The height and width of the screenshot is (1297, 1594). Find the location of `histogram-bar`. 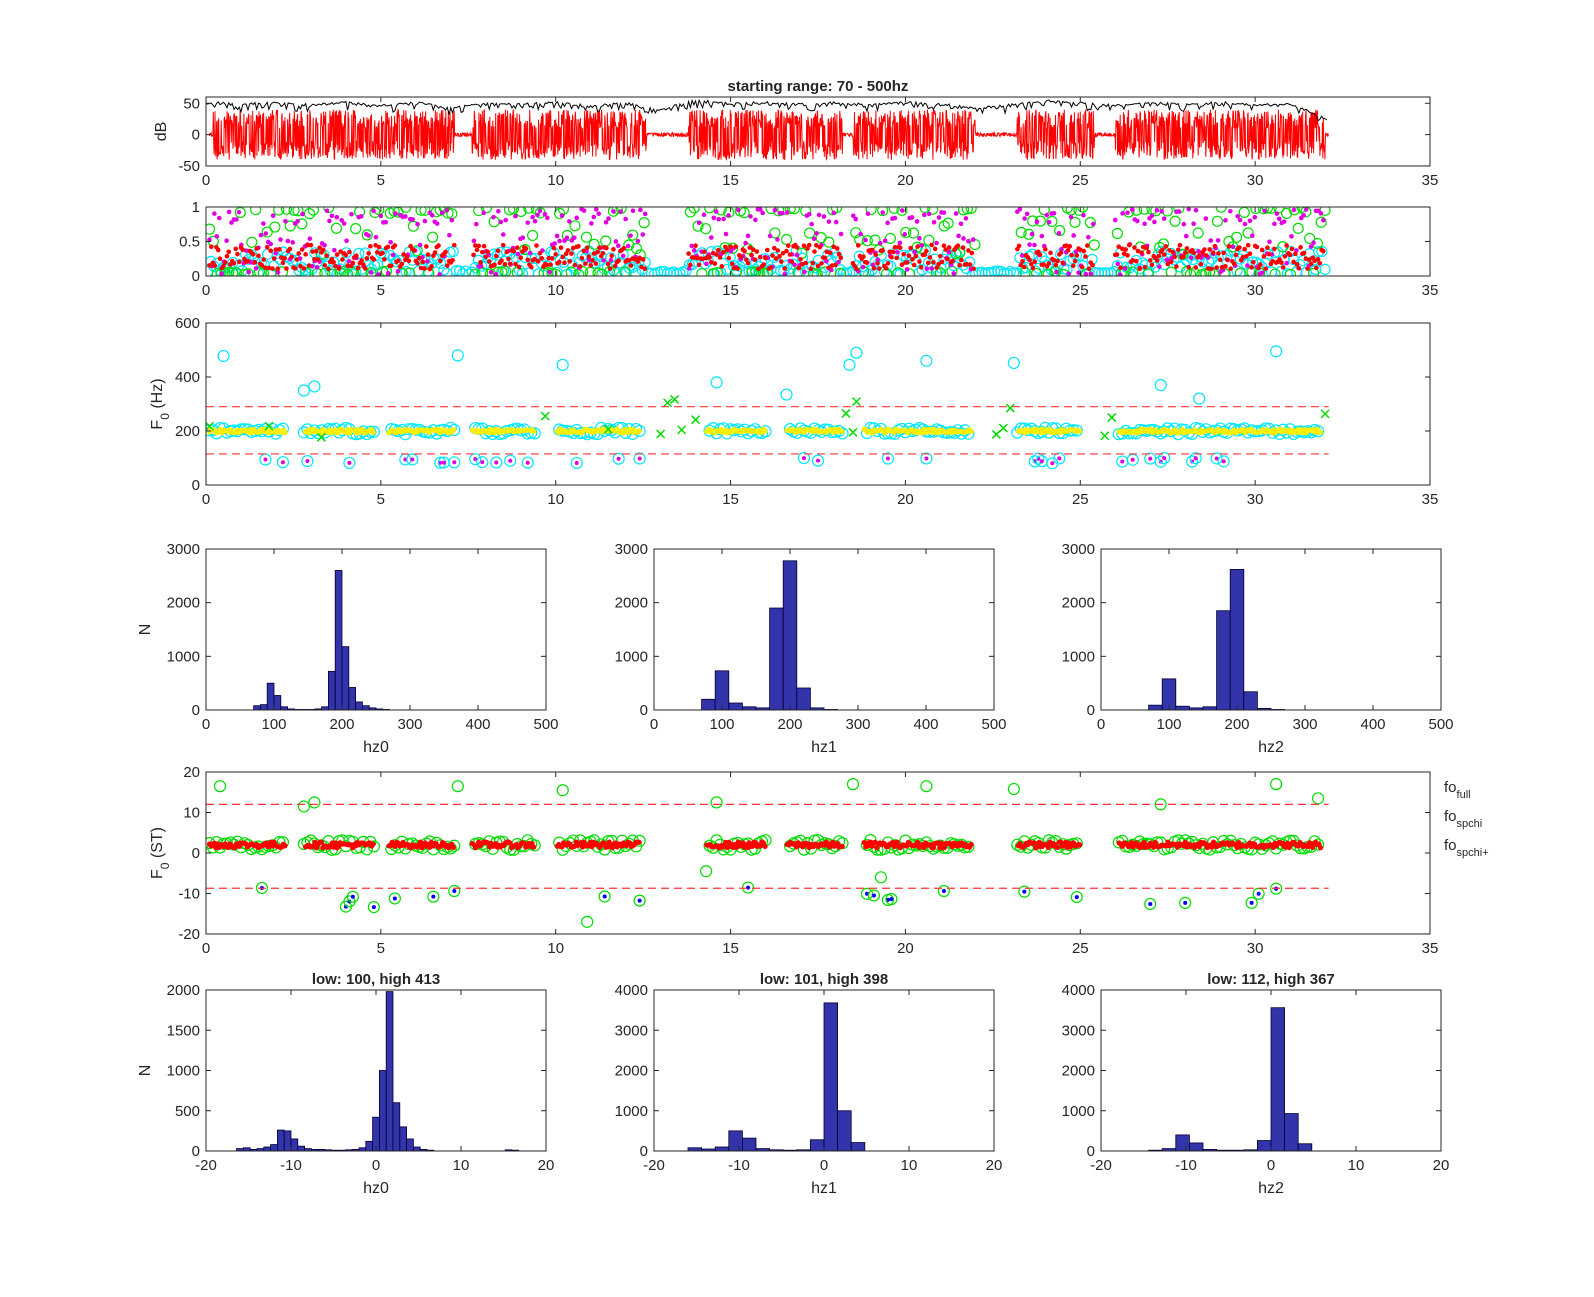

histogram-bar is located at coordinates (382, 1110).